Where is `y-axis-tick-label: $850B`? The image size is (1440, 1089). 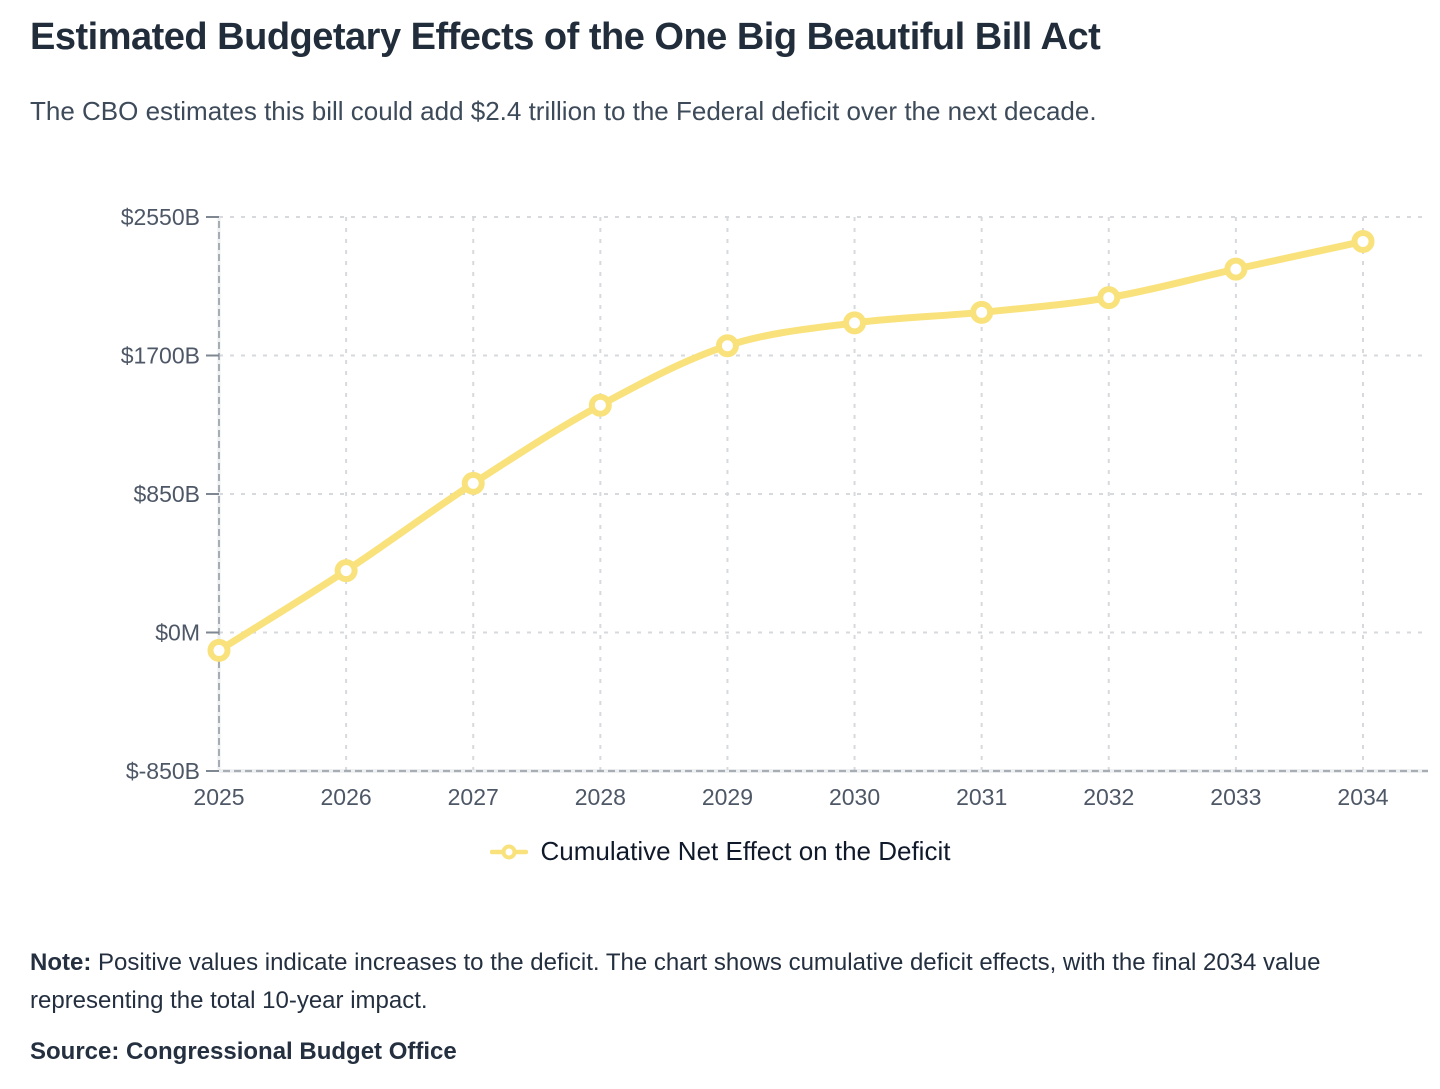
y-axis-tick-label: $850B is located at coordinates (166, 494).